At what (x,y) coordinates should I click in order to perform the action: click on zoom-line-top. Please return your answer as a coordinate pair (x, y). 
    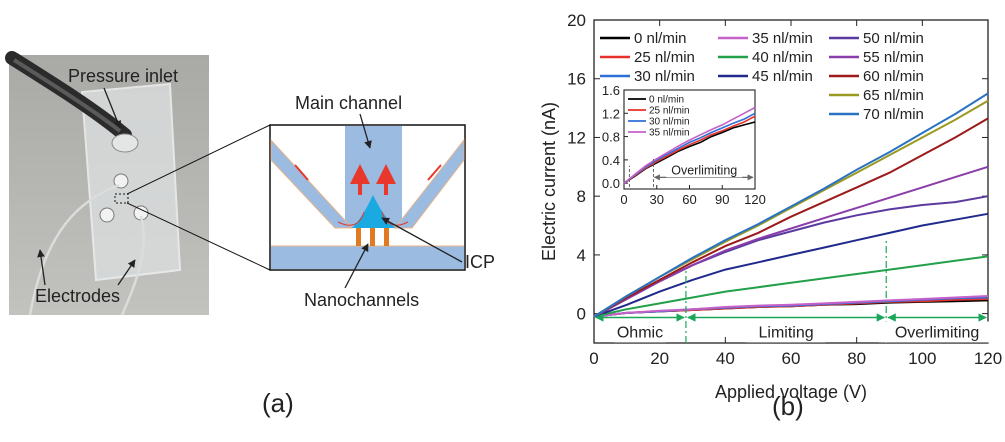
    Looking at the image, I should click on (198, 159).